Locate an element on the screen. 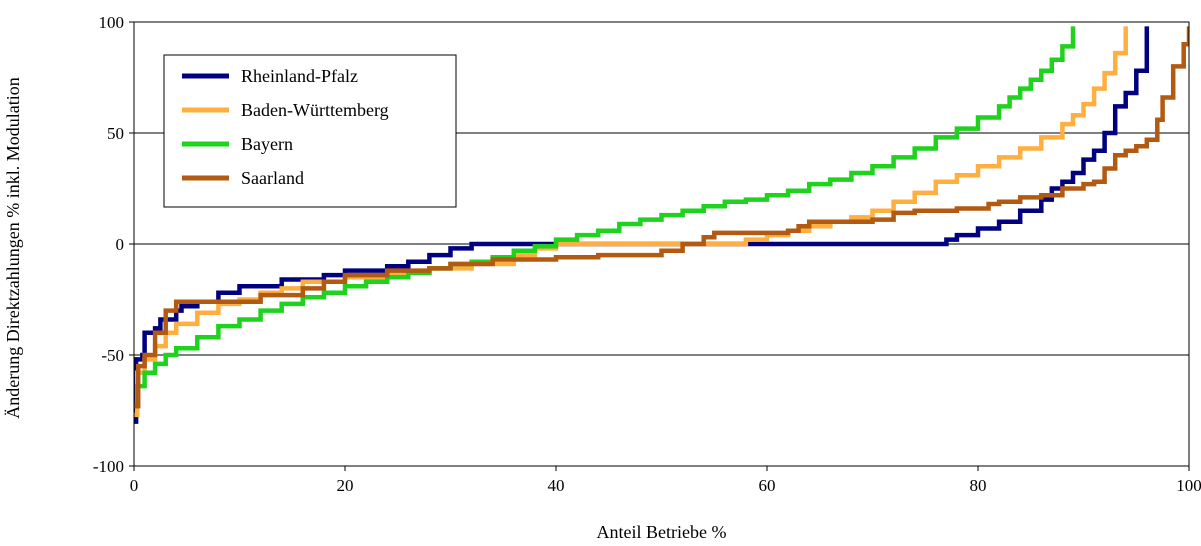 The width and height of the screenshot is (1201, 546). y-tick-label: 100 is located at coordinates (112, 22).